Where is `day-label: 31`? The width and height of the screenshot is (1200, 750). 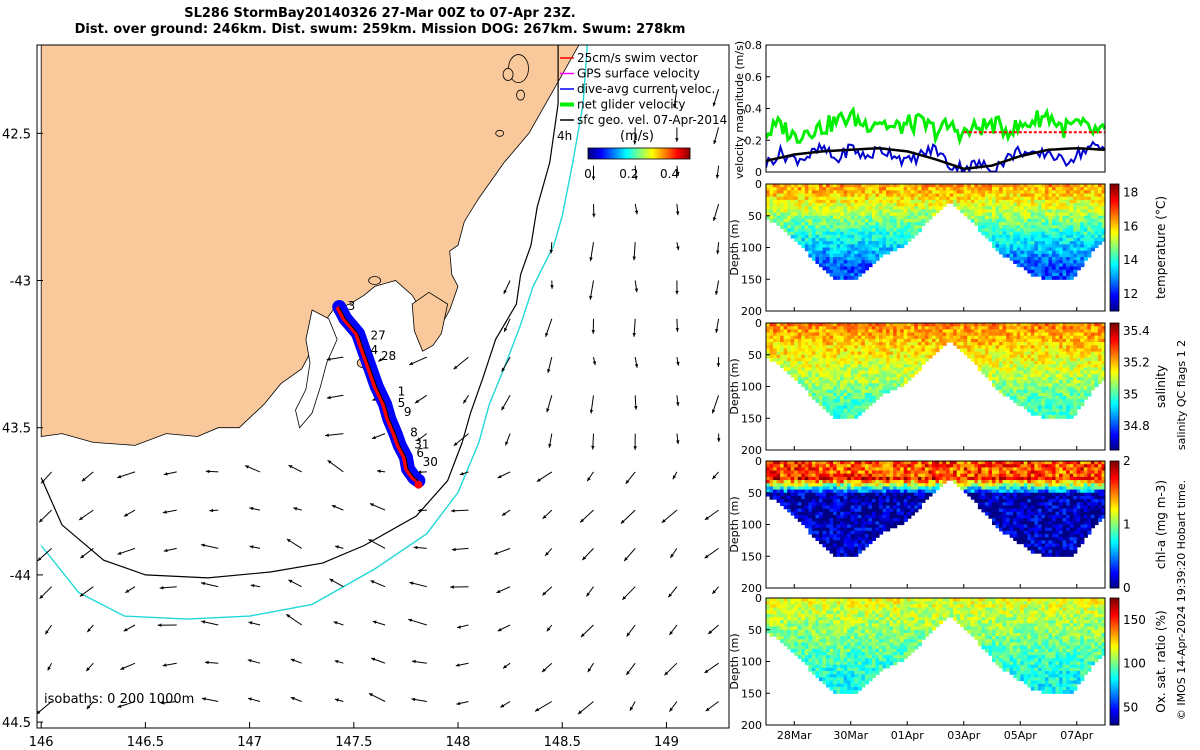
day-label: 31 is located at coordinates (421, 444).